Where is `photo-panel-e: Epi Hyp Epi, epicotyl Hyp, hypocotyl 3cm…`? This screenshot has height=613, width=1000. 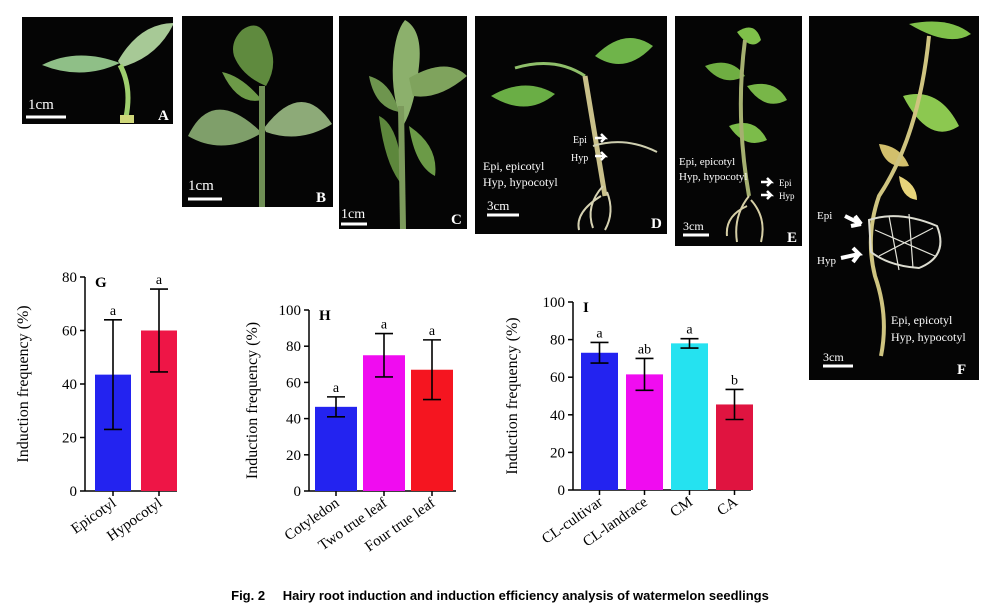
photo-panel-e: Epi Hyp Epi, epicotyl Hyp, hypocotyl 3cm… is located at coordinates (738, 131).